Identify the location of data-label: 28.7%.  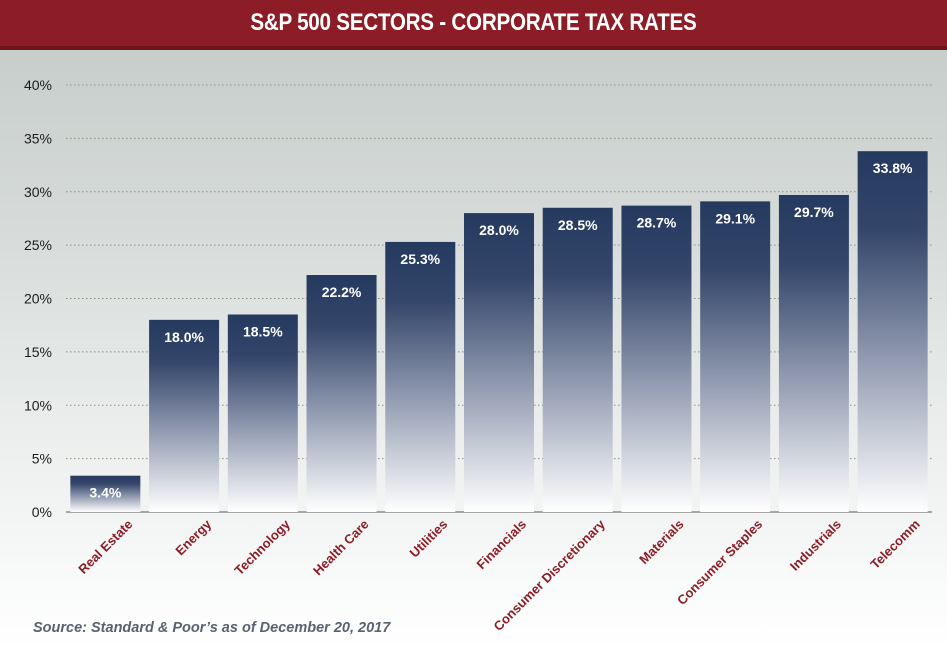
(657, 223).